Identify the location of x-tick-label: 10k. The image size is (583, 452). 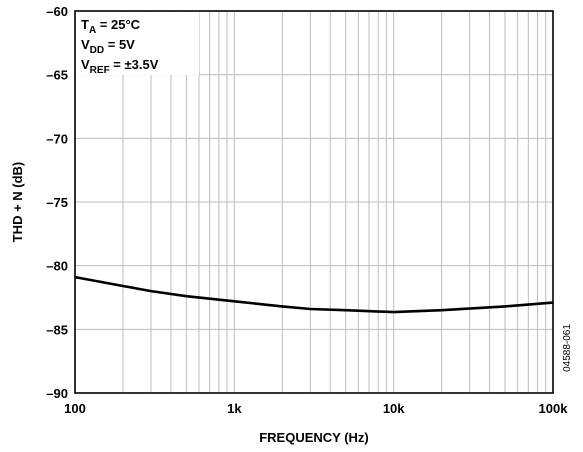
(394, 408).